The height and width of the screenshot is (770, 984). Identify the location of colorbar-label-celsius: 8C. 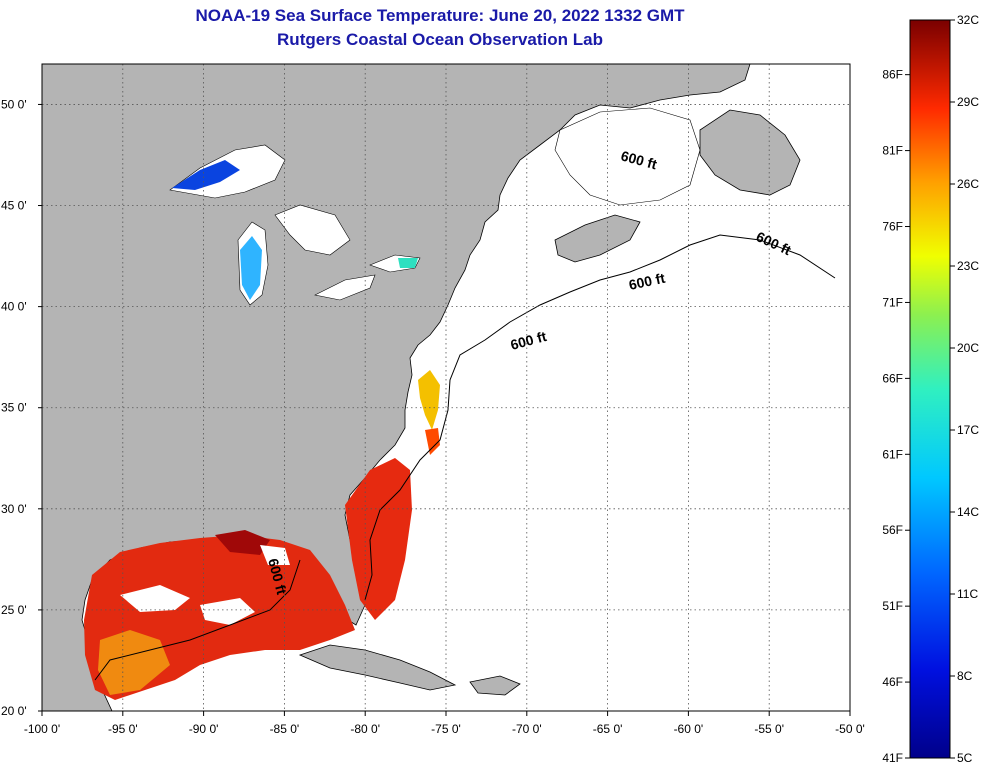
(965, 676).